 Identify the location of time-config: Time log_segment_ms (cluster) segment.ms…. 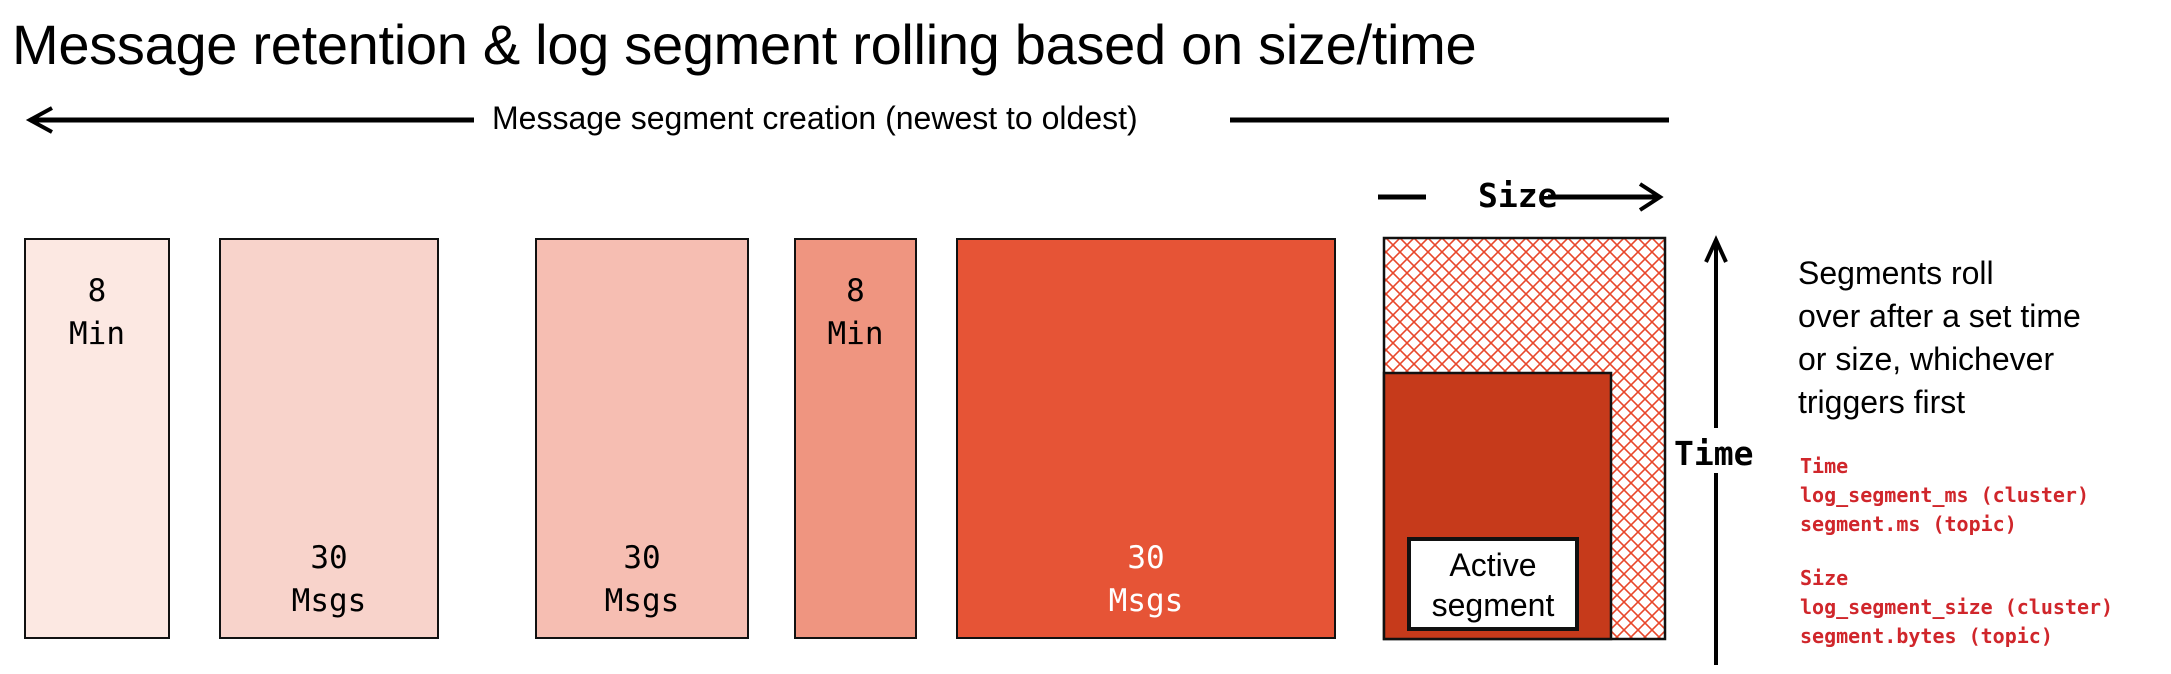
(1944, 495).